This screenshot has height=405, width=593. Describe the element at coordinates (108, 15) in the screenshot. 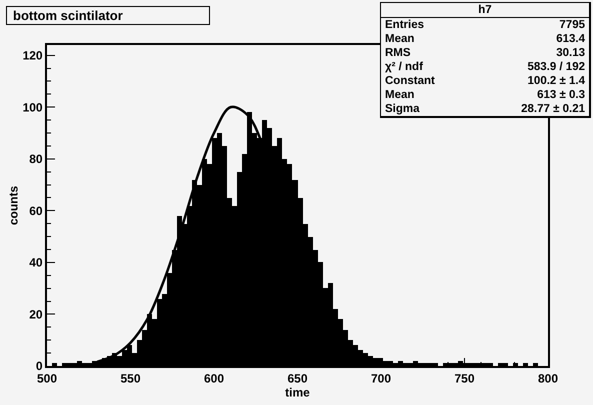

I see `chart-title: bottom scintilator` at that location.